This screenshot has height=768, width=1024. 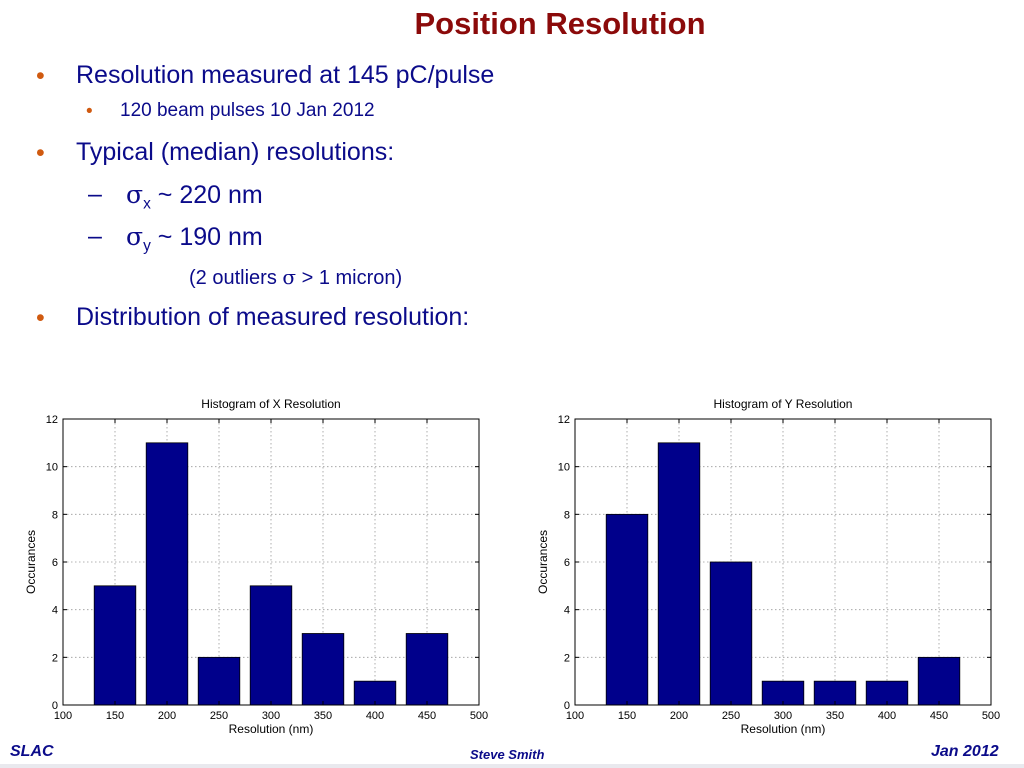 What do you see at coordinates (285, 75) in the screenshot?
I see `bullet-resolution-measured: Resolution measured at 145 pC/pulse` at bounding box center [285, 75].